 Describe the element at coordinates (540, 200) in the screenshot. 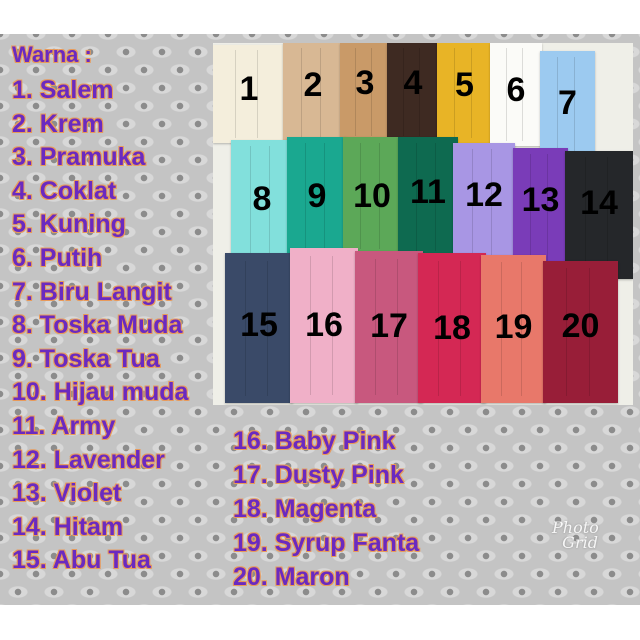

I see `mask-number: 13` at that location.